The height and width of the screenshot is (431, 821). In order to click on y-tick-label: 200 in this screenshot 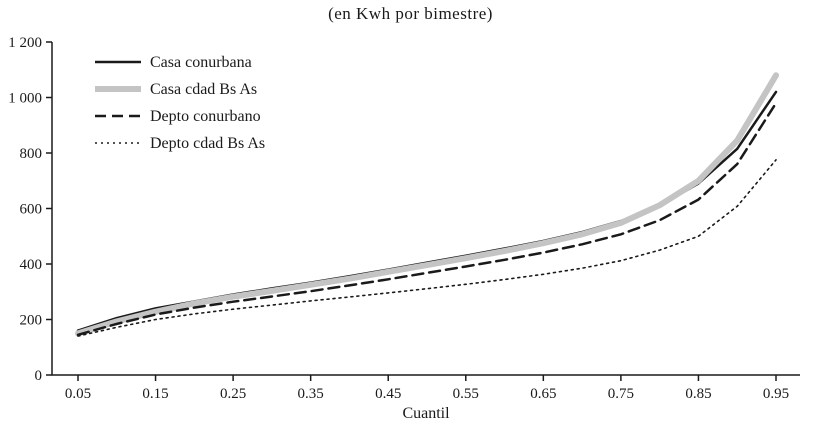, I will do `click(31, 321)`.